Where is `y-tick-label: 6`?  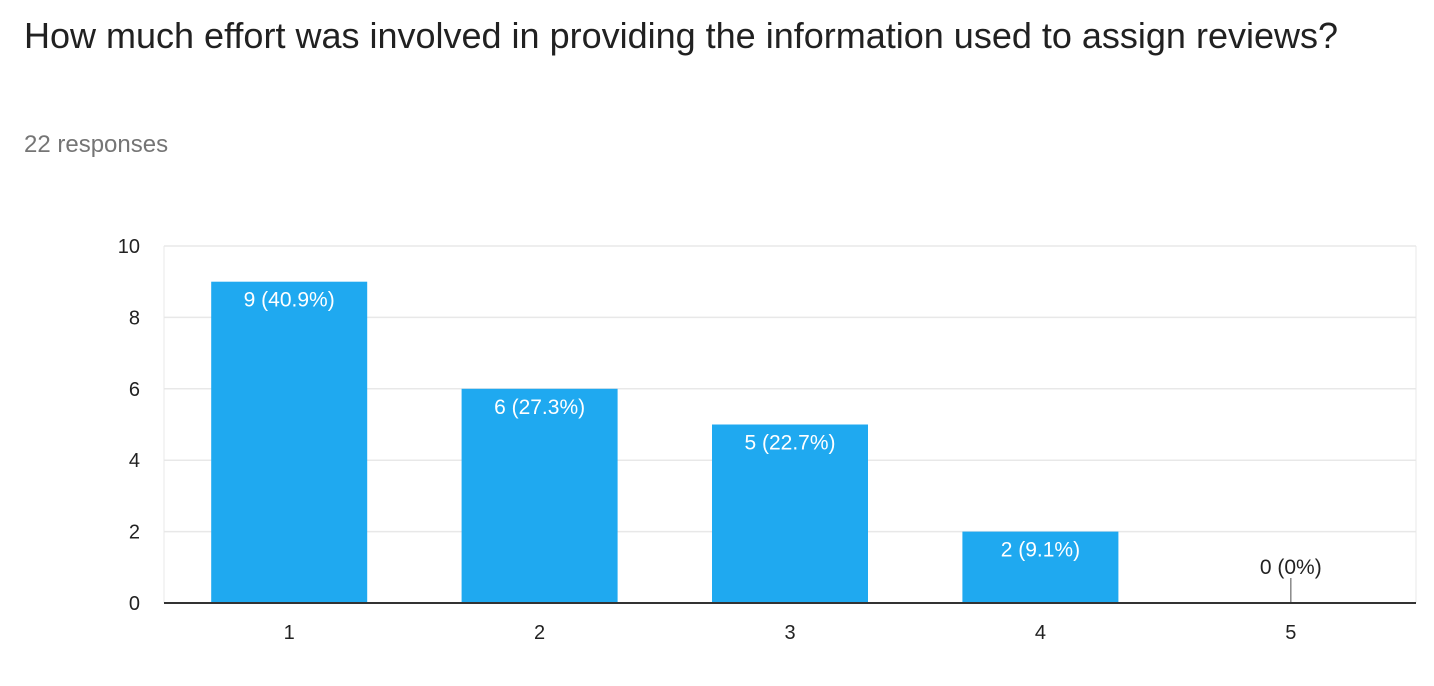 y-tick-label: 6 is located at coordinates (134, 390).